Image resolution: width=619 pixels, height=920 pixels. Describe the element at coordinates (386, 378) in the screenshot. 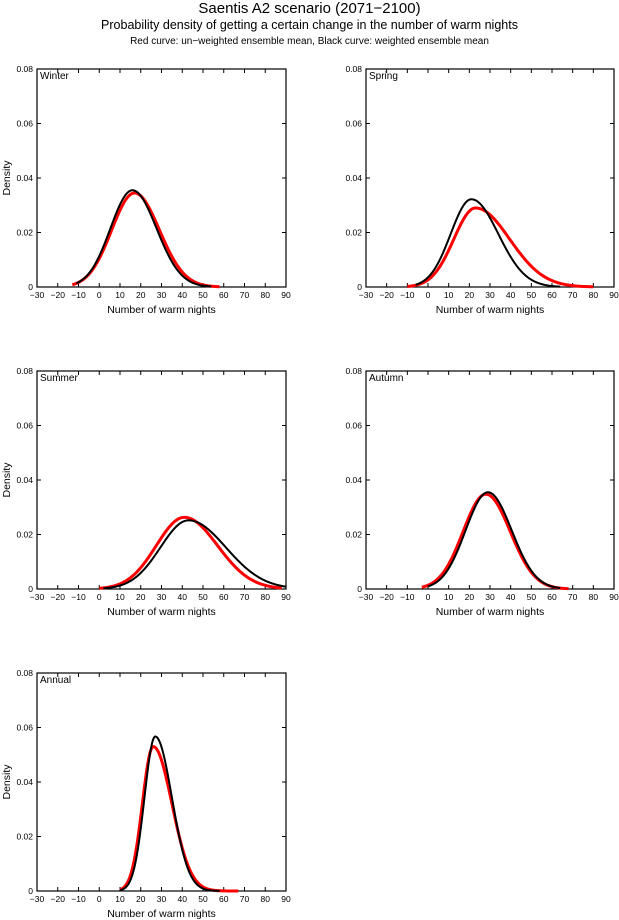

I see `panel-title: Autumn` at that location.